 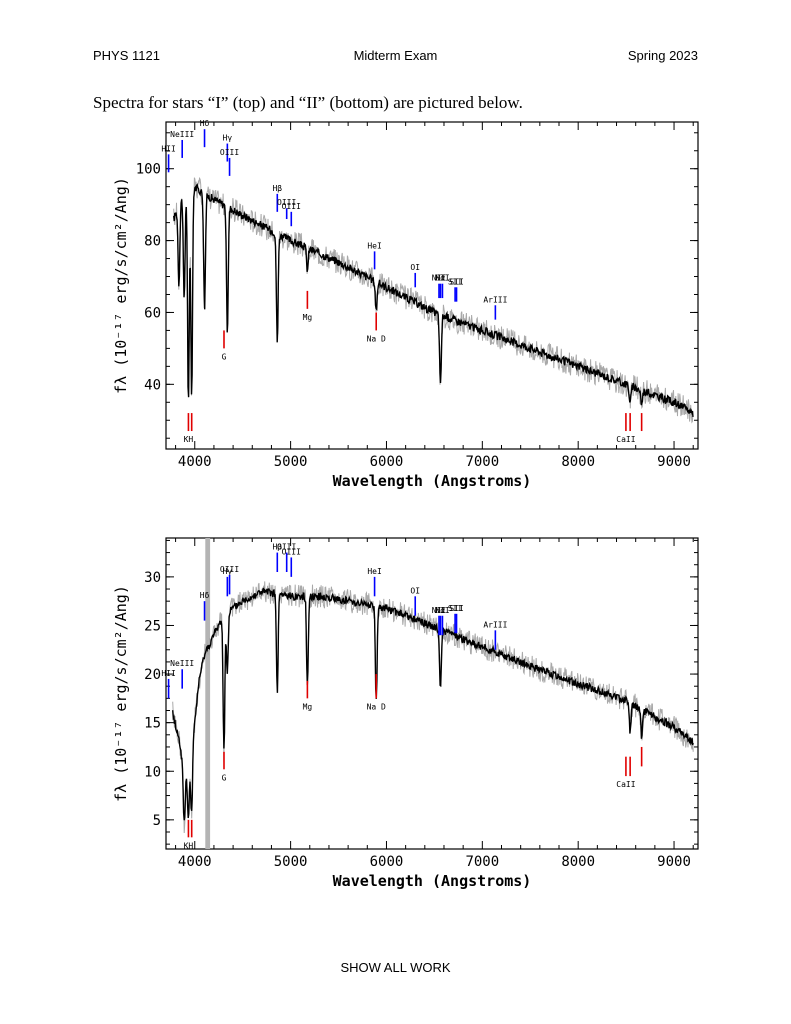 I want to click on y-tick-label: 15, so click(x=152, y=724).